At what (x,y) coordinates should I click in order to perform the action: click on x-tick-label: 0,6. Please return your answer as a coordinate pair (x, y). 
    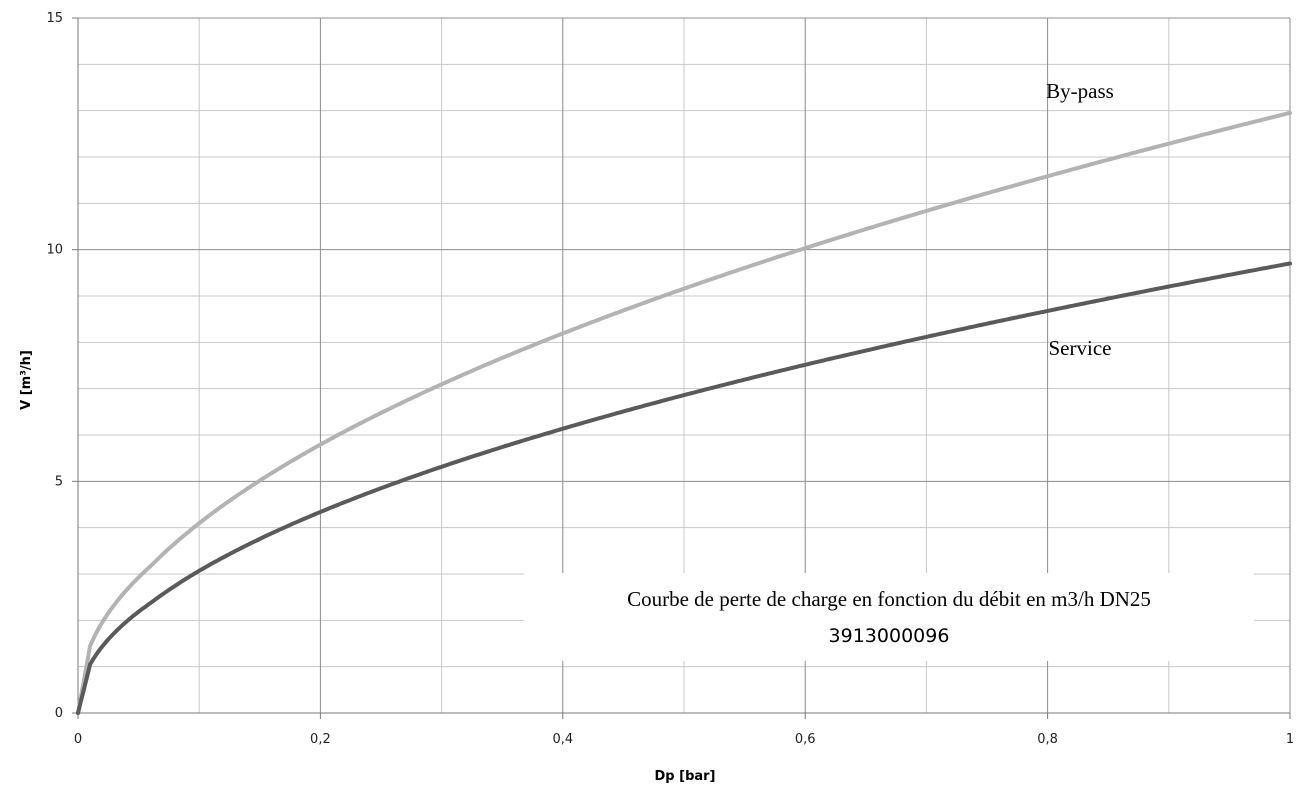
    Looking at the image, I should click on (805, 739).